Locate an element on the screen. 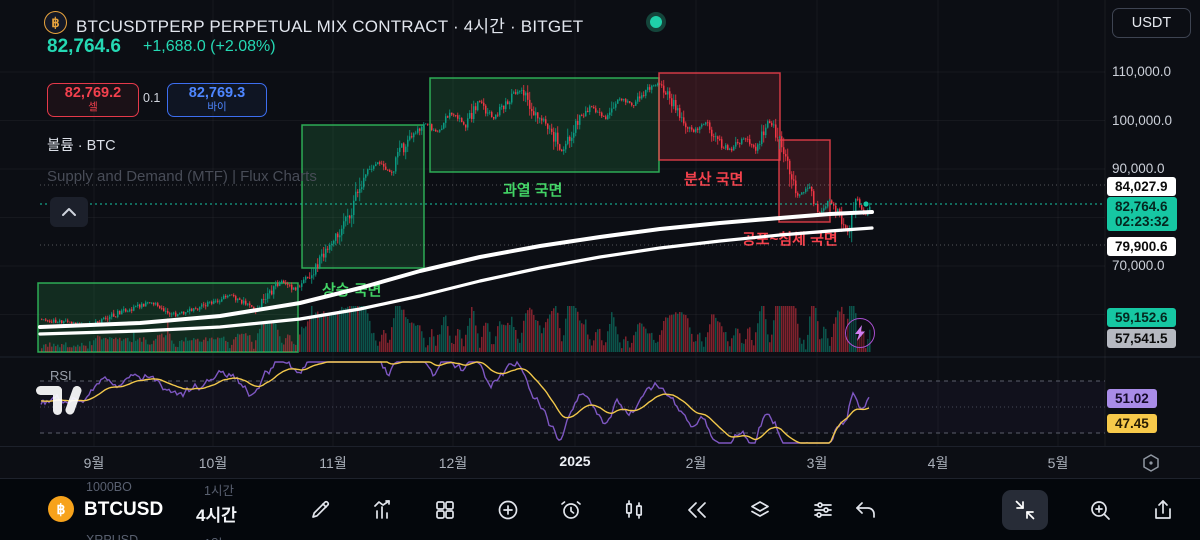  share-button is located at coordinates (1163, 510).